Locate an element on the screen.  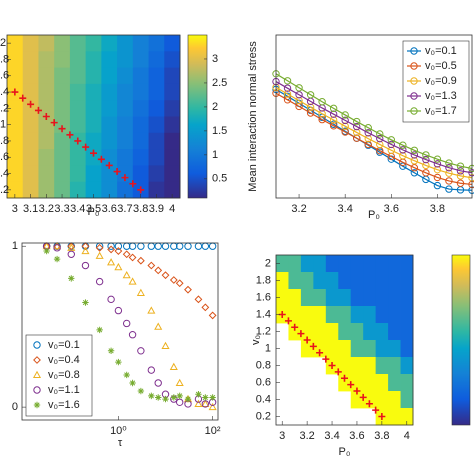
series-line is located at coordinates (374, 121).